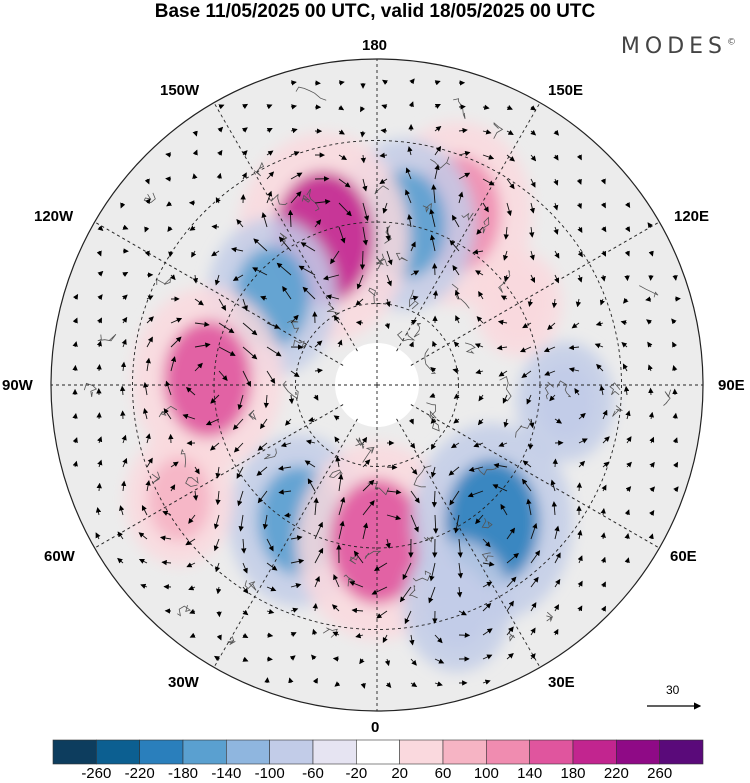 Image resolution: width=750 pixels, height=783 pixels. I want to click on colorbar-tick-label: -180, so click(183, 773).